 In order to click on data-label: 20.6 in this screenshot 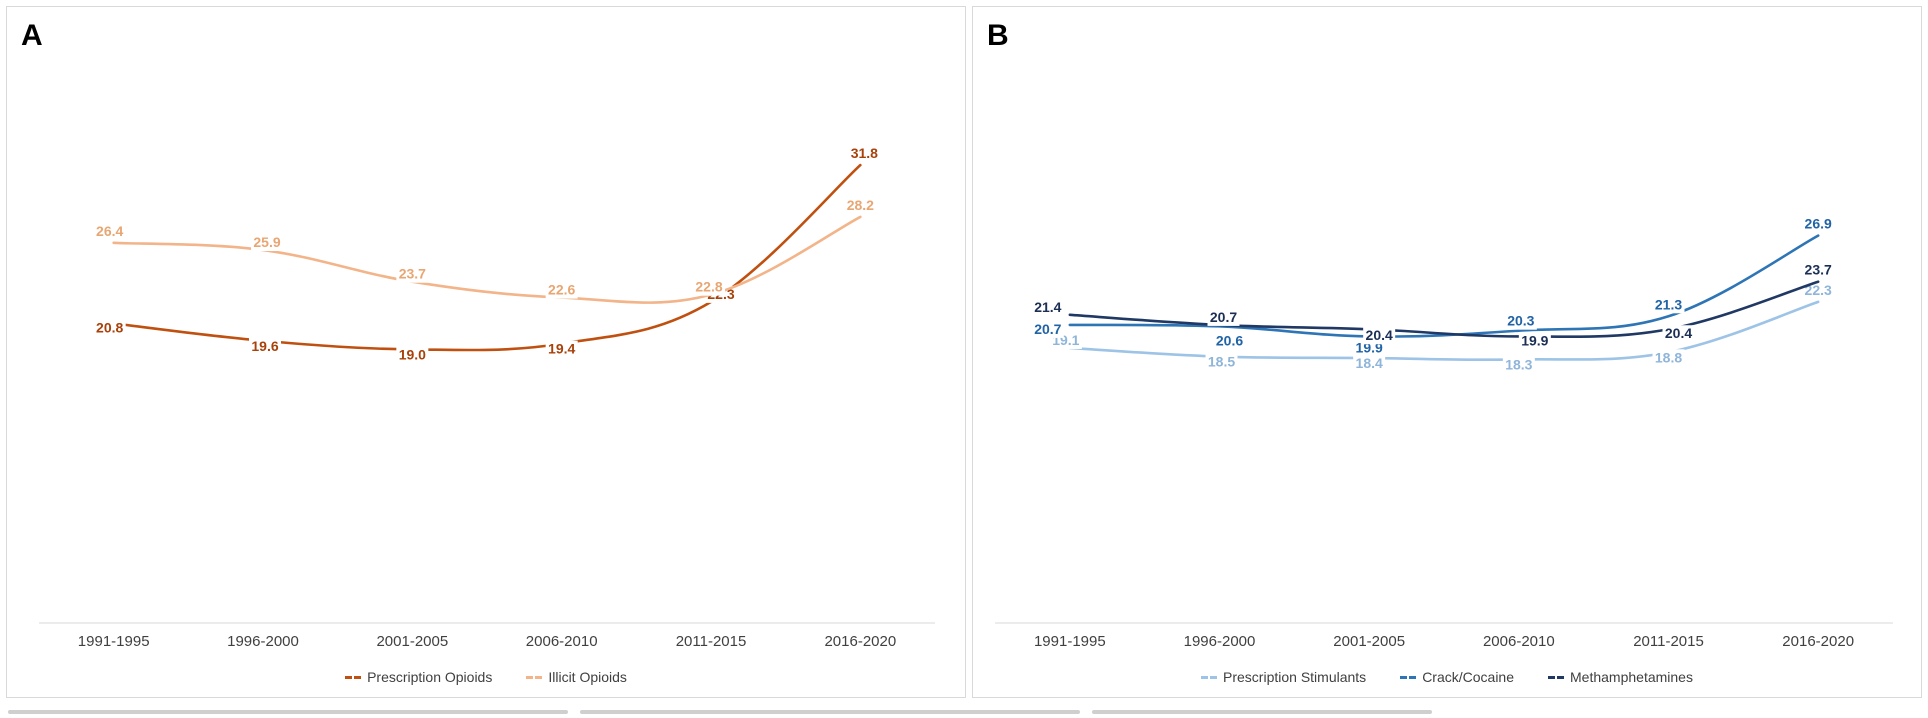, I will do `click(1229, 340)`.